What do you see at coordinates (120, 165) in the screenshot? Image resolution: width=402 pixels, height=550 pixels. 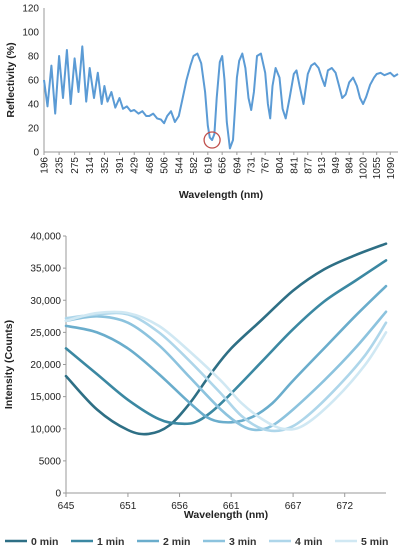 I see `top-x-tick-label: 391` at bounding box center [120, 165].